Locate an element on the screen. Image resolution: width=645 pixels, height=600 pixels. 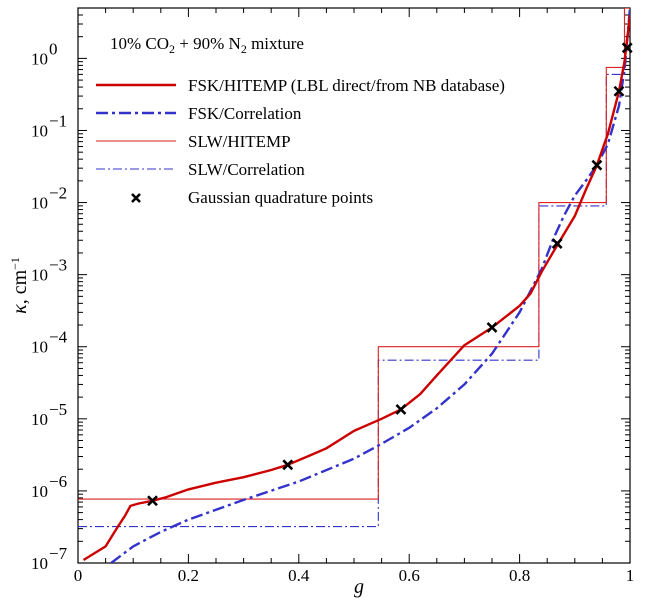
y-tick-exponent: −1 is located at coordinates (58, 120).